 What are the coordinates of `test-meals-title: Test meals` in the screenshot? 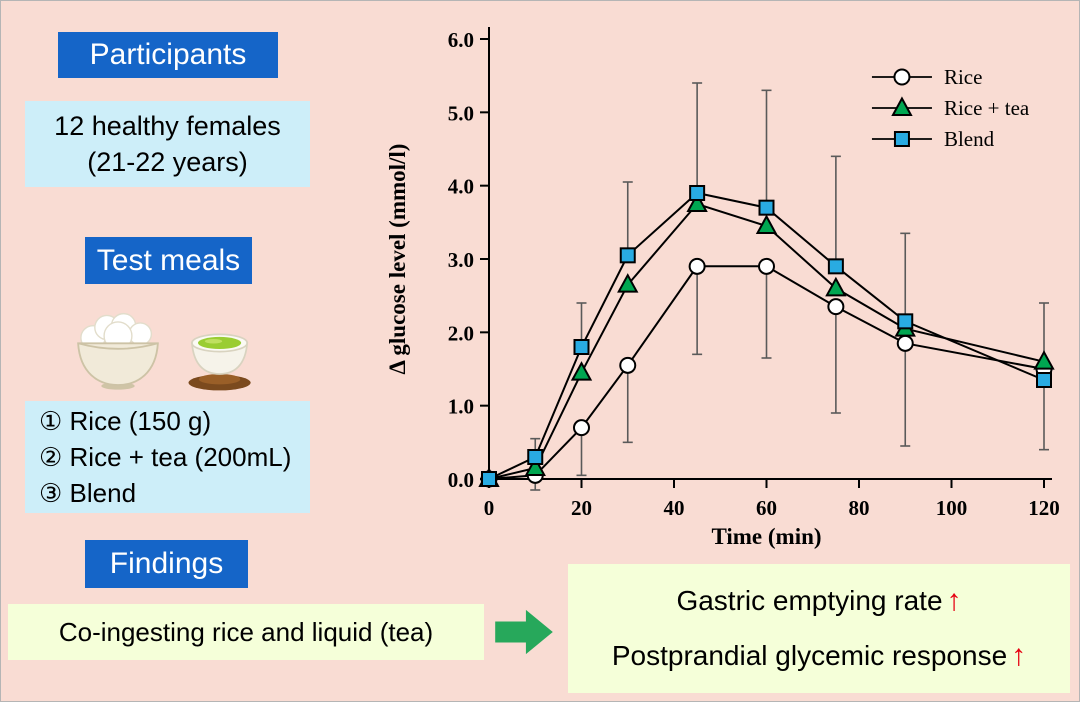 It's located at (168, 260).